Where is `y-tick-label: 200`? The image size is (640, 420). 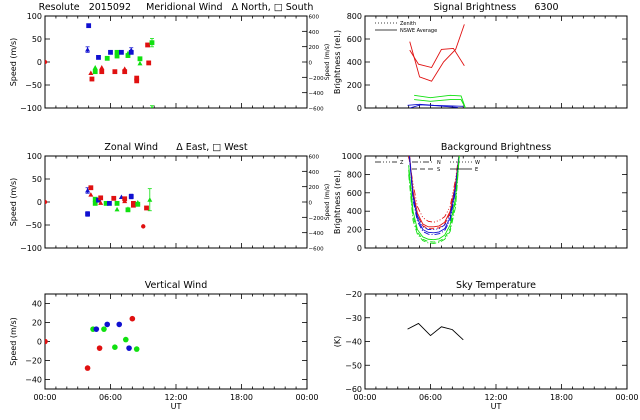
y-tick-label: 200 is located at coordinates (354, 85).